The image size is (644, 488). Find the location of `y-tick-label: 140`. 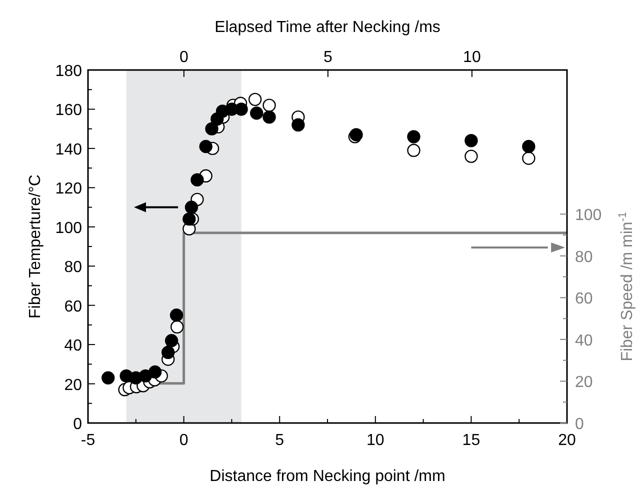

y-tick-label: 140 is located at coordinates (68, 149).